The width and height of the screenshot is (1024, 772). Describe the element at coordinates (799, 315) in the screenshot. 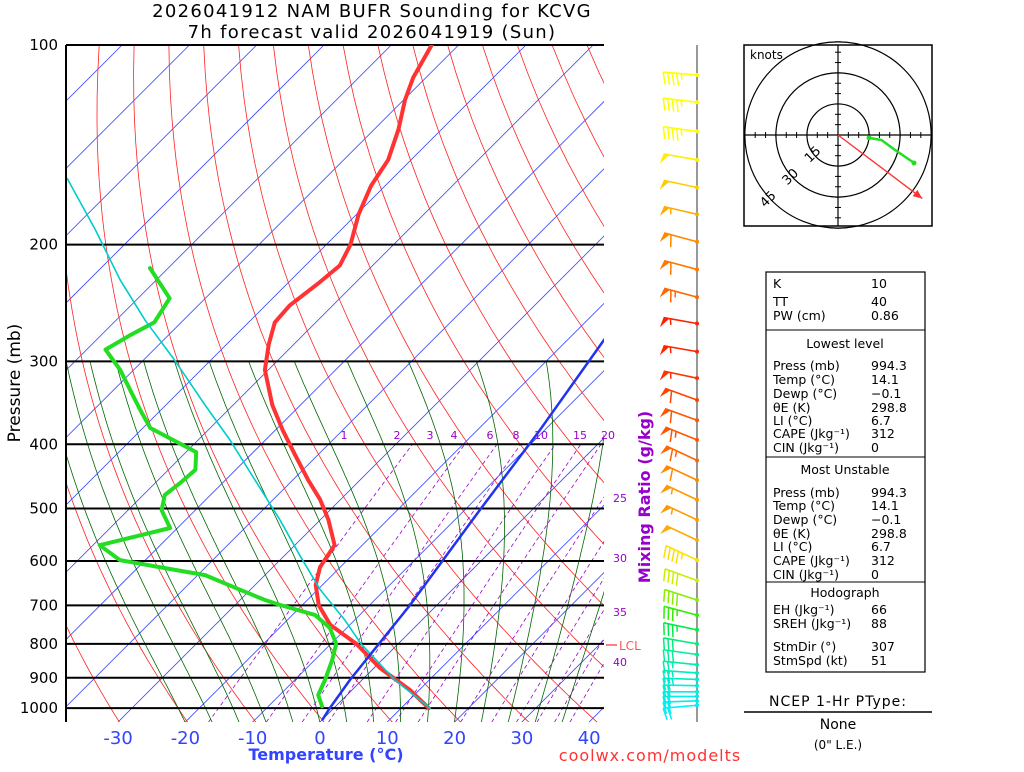

I see `index-label: PW (cm)` at that location.